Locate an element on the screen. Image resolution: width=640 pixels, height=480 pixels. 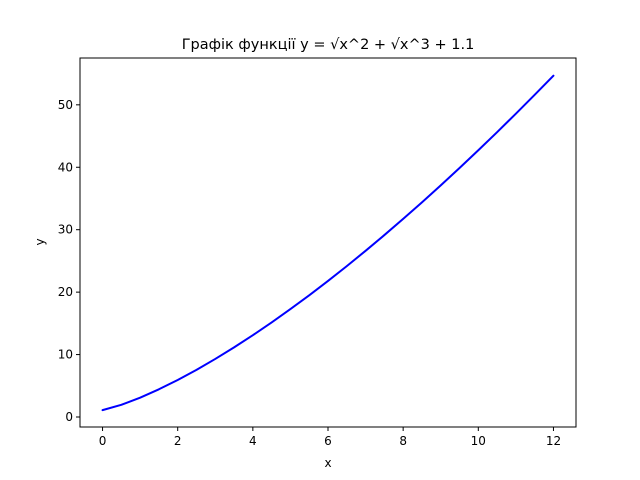
y-tick-label: 30 is located at coordinates (65, 230).